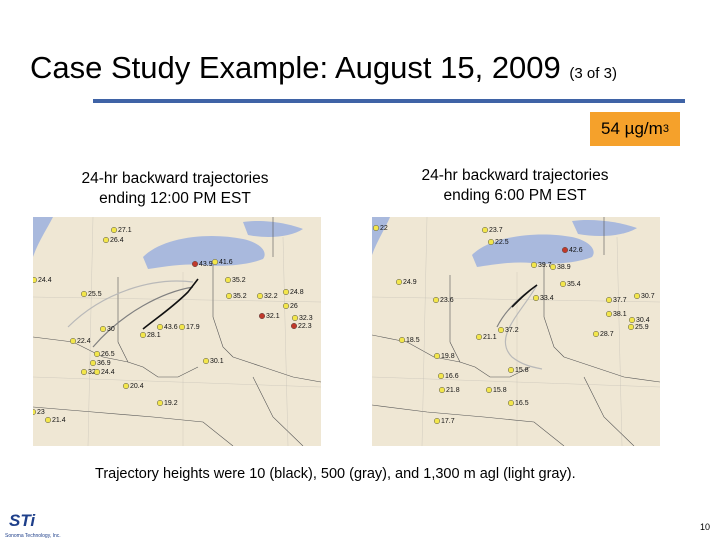 The image size is (720, 545). I want to click on monitor-label: 21.4, so click(59, 420).